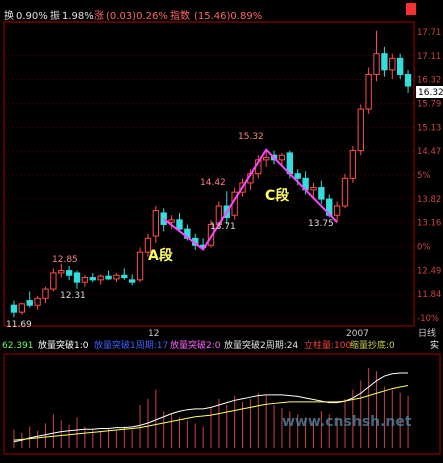 This screenshot has width=443, height=463. Describe the element at coordinates (9, 15) in the screenshot. I see `turnover-label: 换` at that location.